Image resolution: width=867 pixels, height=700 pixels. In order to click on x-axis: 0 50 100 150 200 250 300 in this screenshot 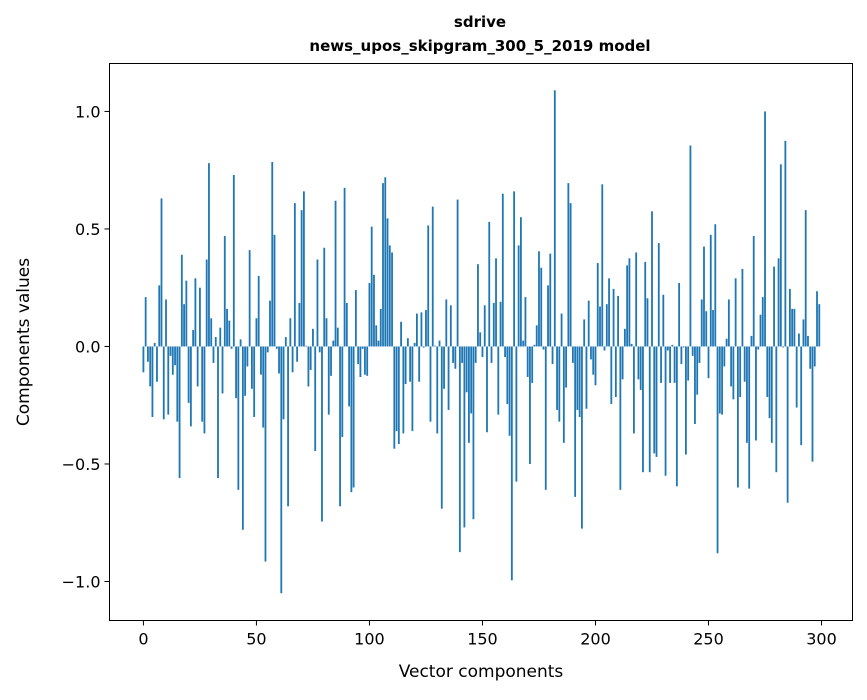, I will do `click(487, 634)`.